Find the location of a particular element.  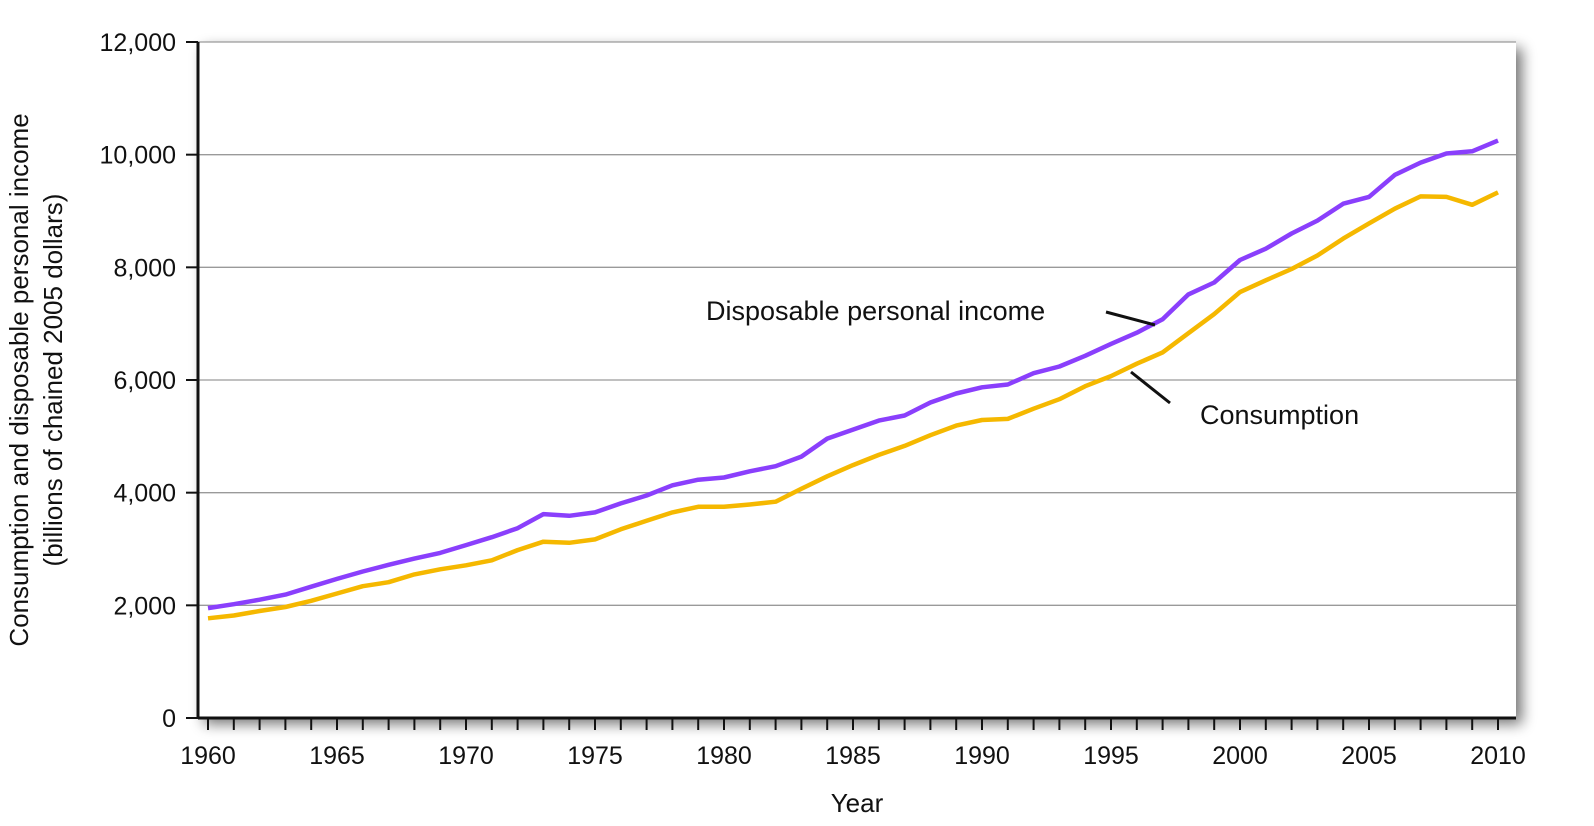

x-axis-title: Year is located at coordinates (857, 803).